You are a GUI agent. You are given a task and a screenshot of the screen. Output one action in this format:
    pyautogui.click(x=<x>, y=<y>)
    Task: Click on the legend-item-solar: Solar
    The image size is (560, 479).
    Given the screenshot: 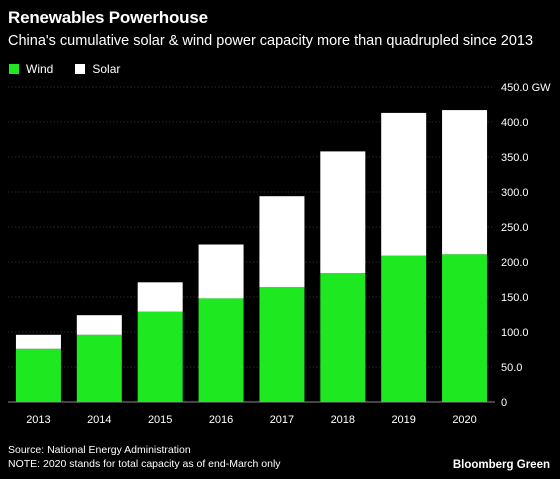 What is the action you would take?
    pyautogui.click(x=97, y=69)
    